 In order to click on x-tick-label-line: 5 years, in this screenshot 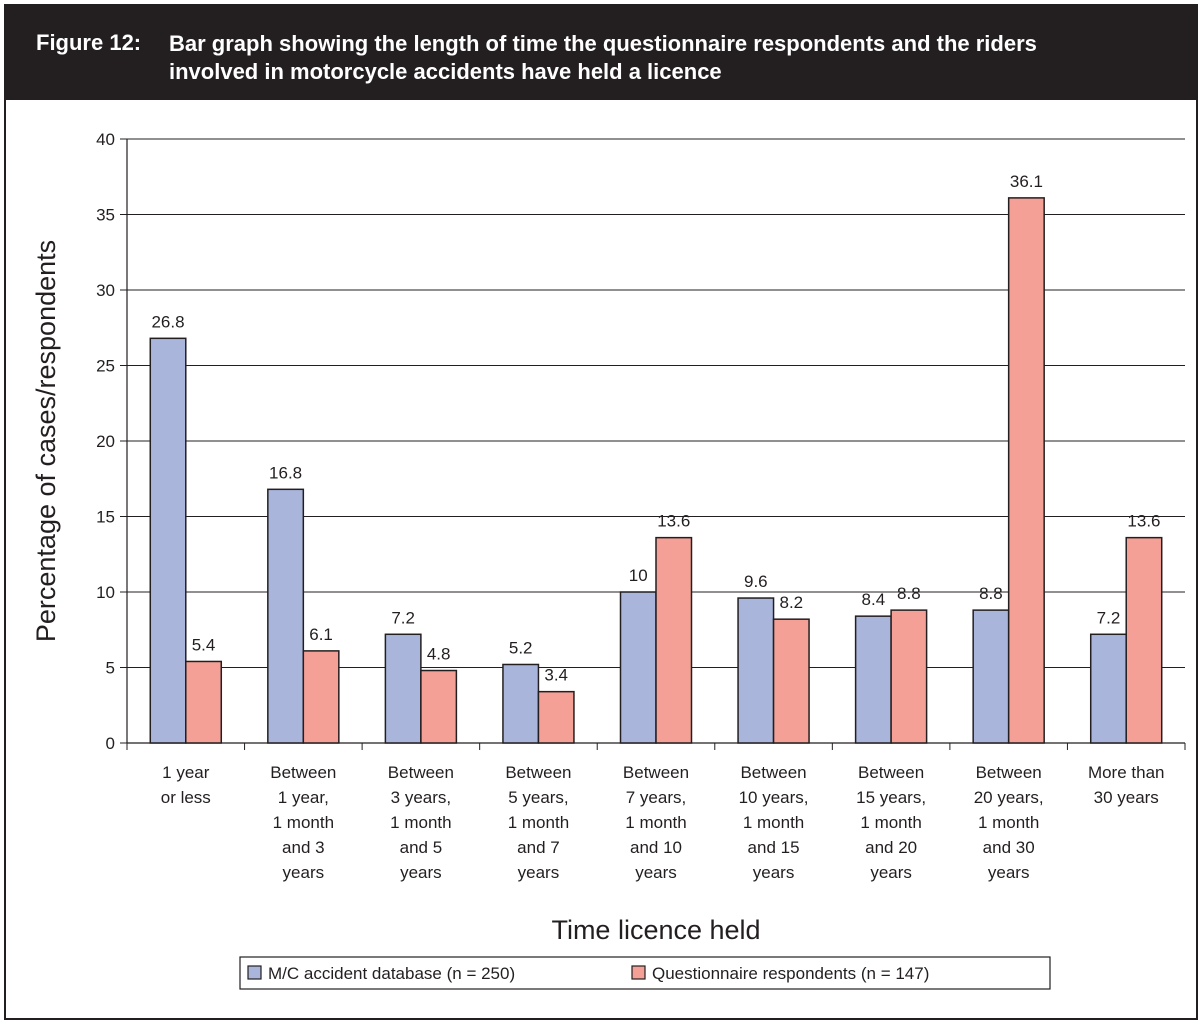, I will do `click(538, 797)`.